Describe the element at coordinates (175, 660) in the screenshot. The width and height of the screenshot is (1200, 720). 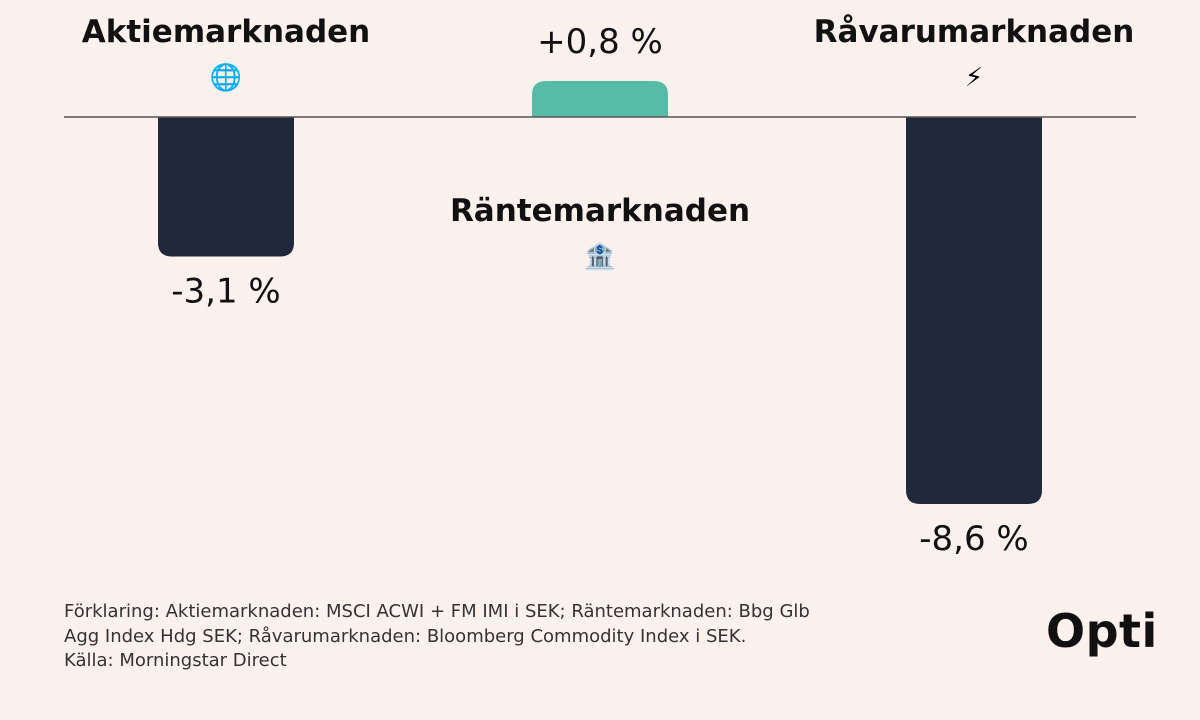
I see `footnote-line-3: Källa: Morningstar Direct` at that location.